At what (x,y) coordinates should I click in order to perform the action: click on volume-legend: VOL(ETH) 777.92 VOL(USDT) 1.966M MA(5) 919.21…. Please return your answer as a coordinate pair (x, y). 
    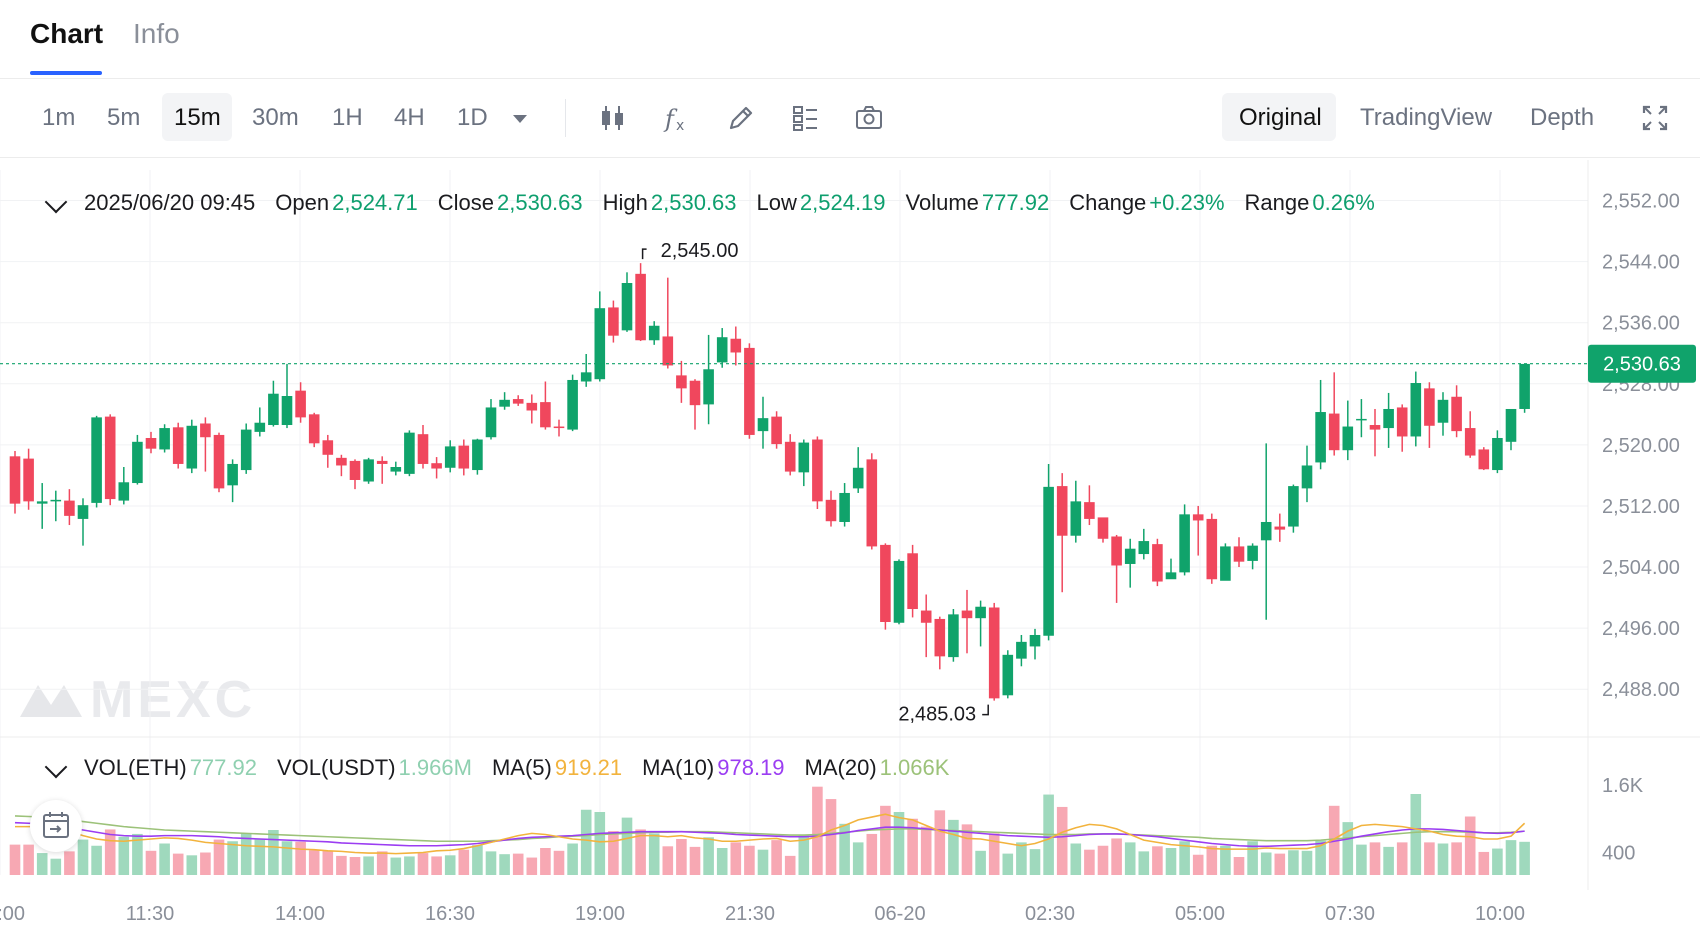
    Looking at the image, I should click on (506, 768).